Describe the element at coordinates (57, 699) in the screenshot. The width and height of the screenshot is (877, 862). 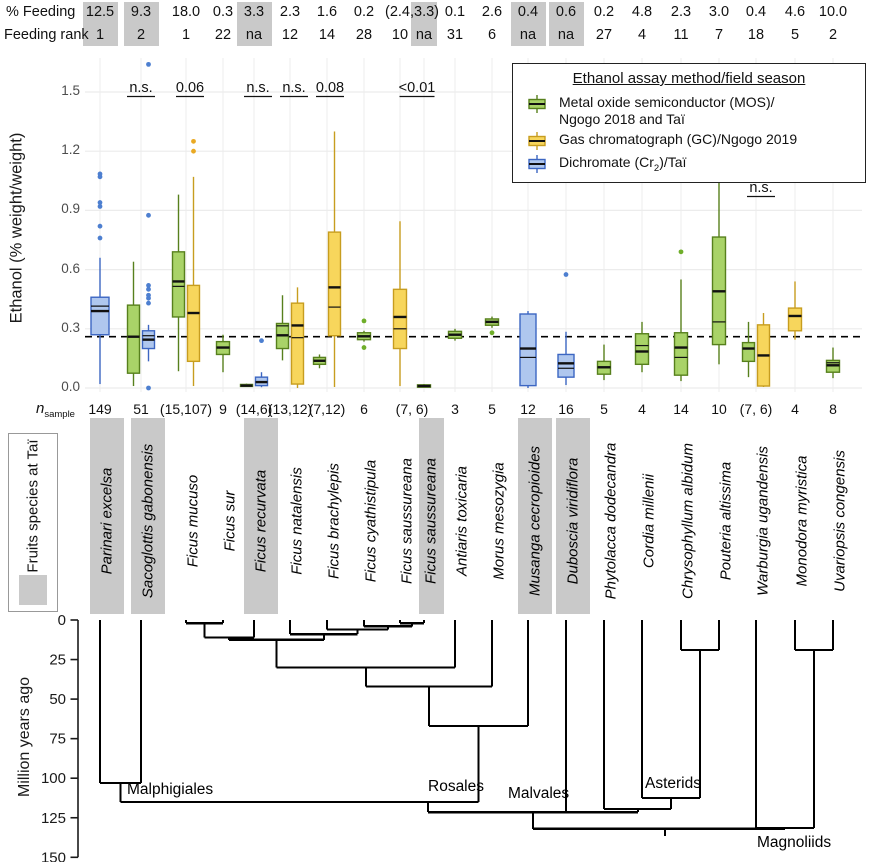
I see `mya-tick-label: 50` at that location.